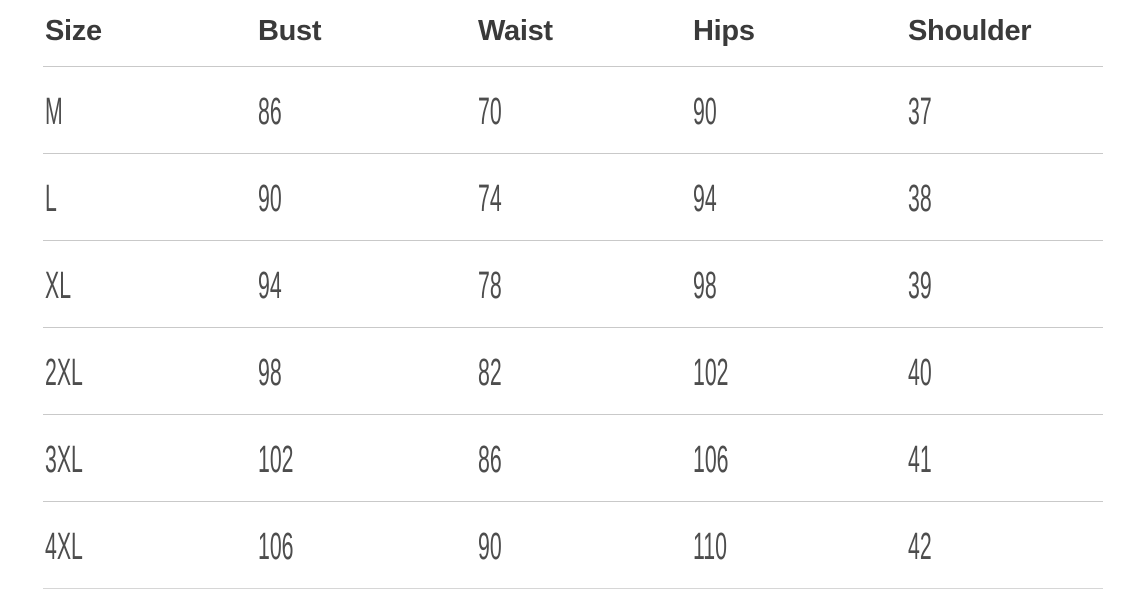  What do you see at coordinates (798, 371) in the screenshot?
I see `cell-hips: 102` at bounding box center [798, 371].